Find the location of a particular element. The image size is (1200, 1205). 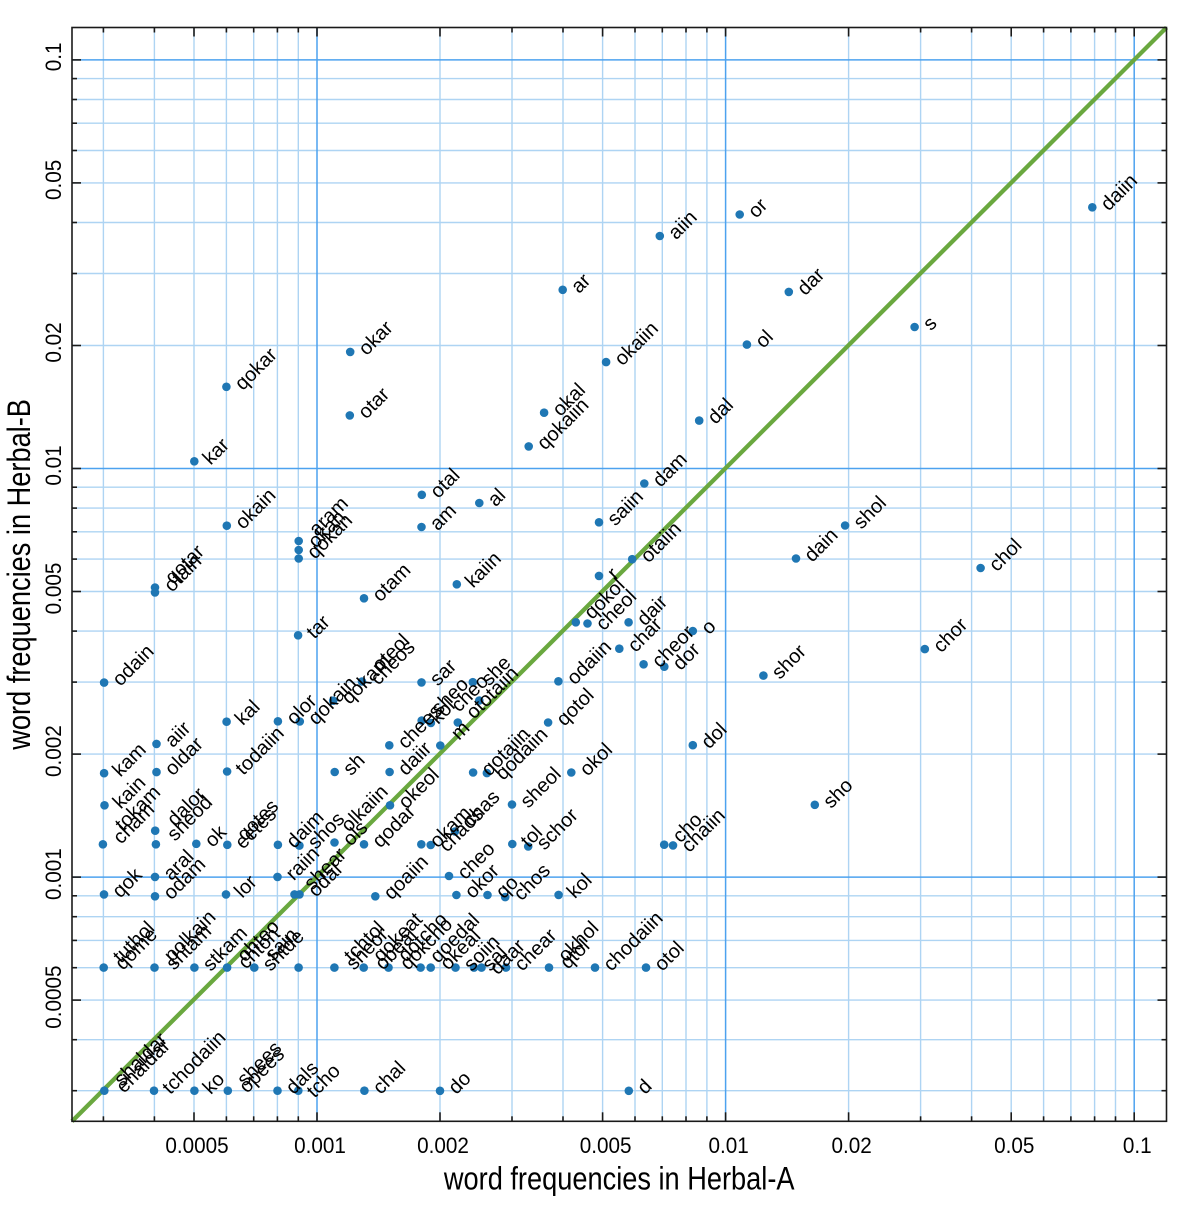

svg-text: word frequencies in Herbal-B is located at coordinates (20, 575).